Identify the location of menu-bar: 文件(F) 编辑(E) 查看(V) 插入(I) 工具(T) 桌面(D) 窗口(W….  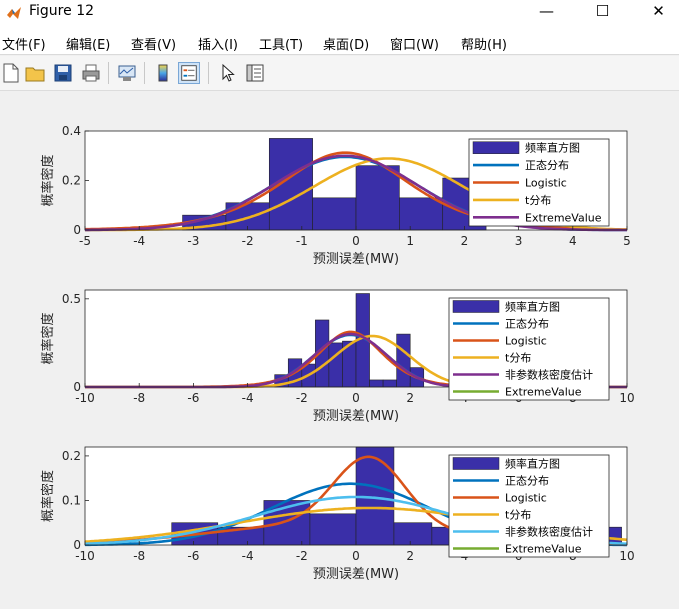
(339, 42).